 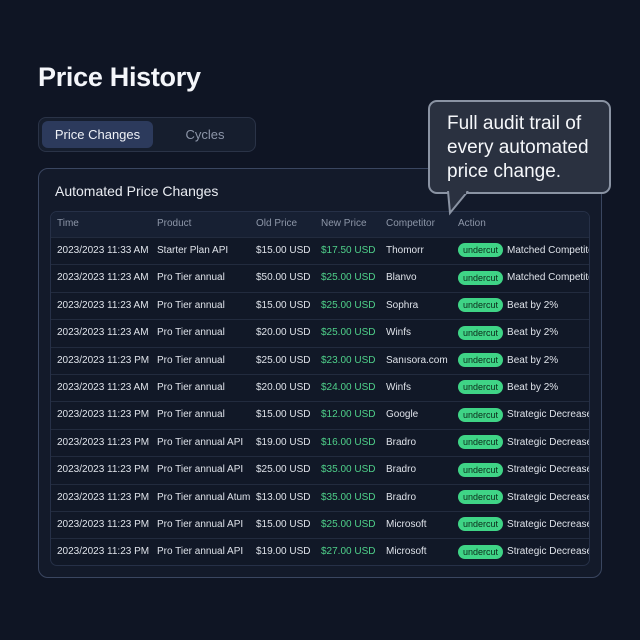 I want to click on column-header-new-price: New Price, so click(x=344, y=223).